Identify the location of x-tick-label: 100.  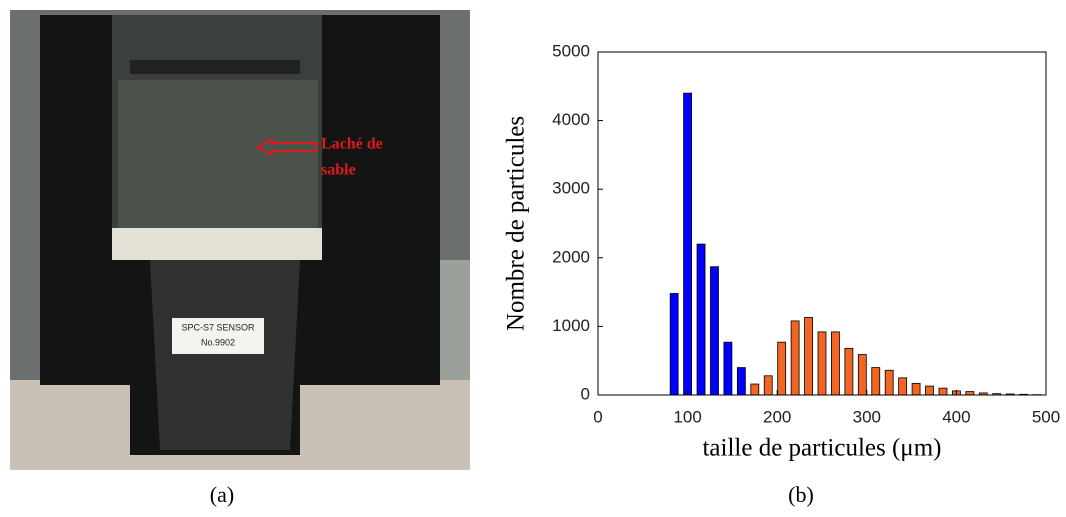
(687, 416).